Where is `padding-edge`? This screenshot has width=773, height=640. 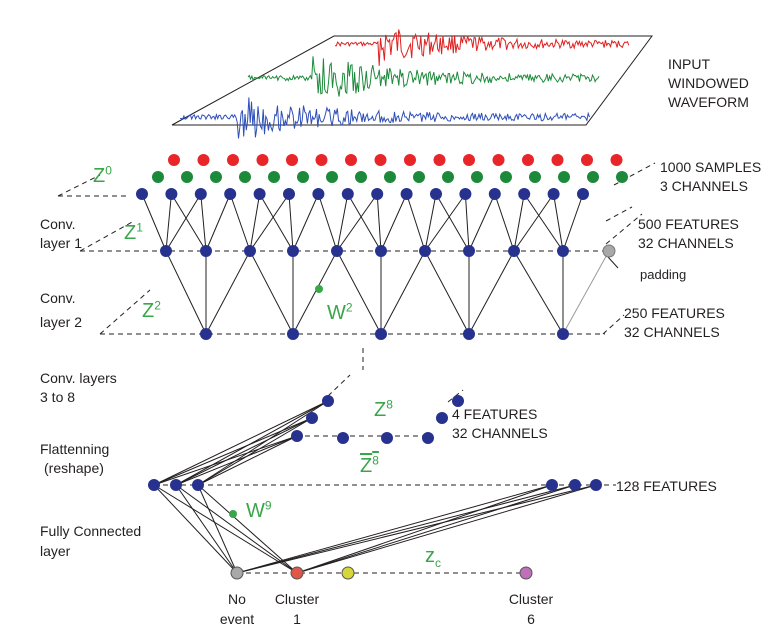
padding-edge is located at coordinates (586, 292).